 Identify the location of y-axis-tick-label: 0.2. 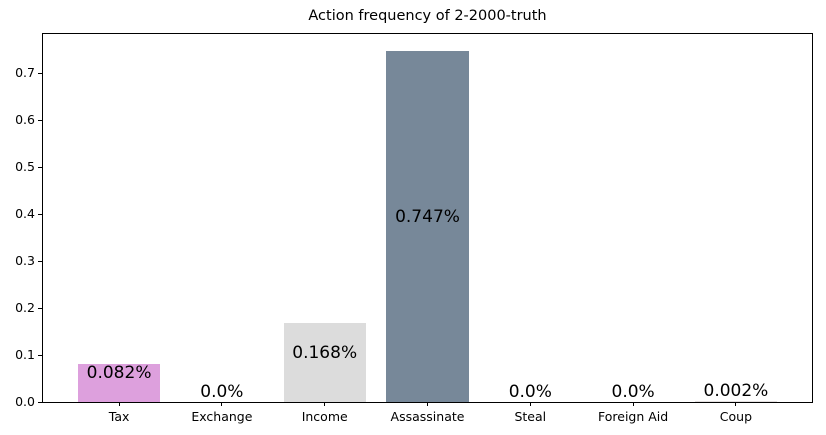
(25, 308).